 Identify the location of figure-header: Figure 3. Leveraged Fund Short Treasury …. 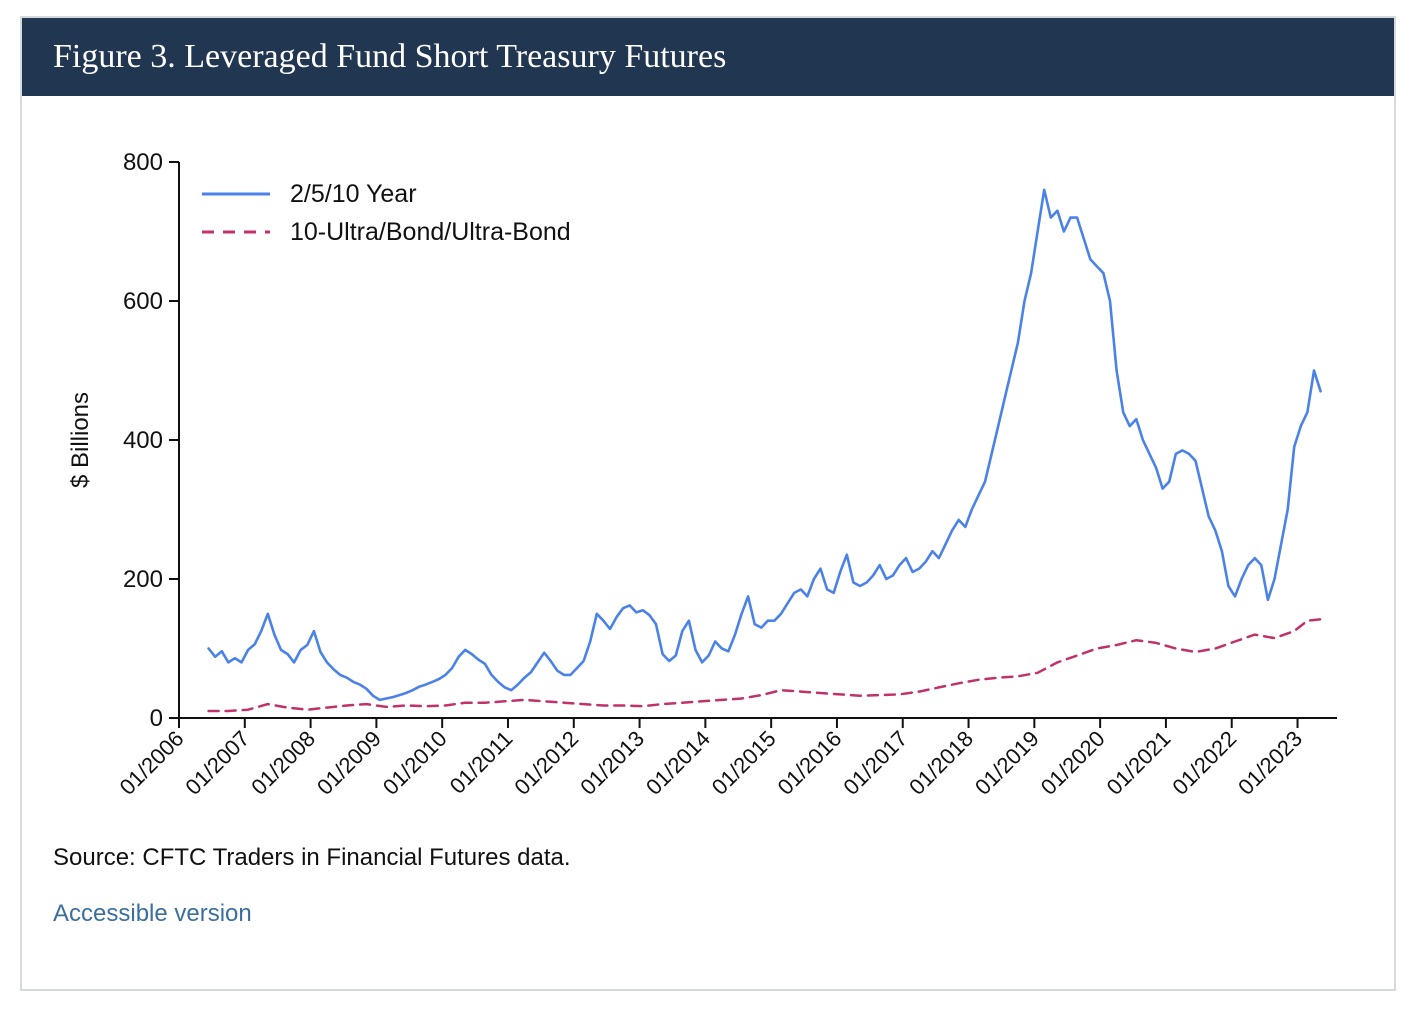
(708, 57).